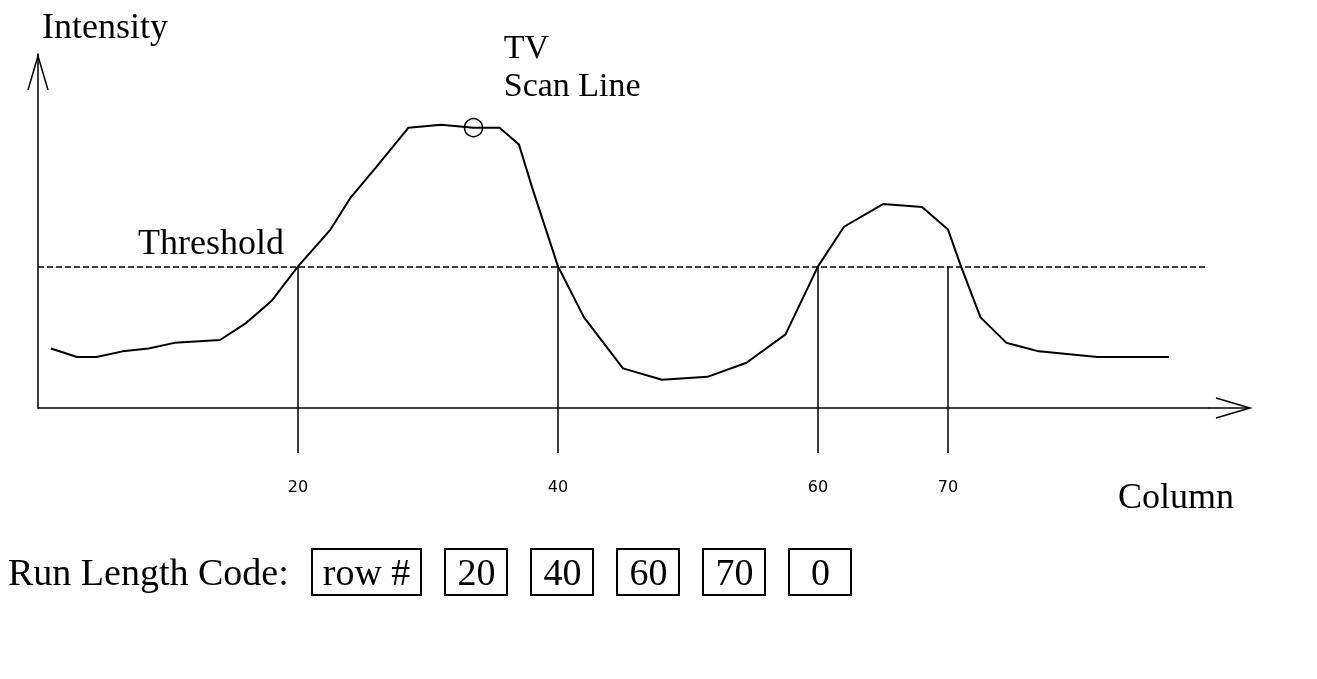 The height and width of the screenshot is (679, 1317). Describe the element at coordinates (211, 242) in the screenshot. I see `ref-line-label: Threshold` at that location.